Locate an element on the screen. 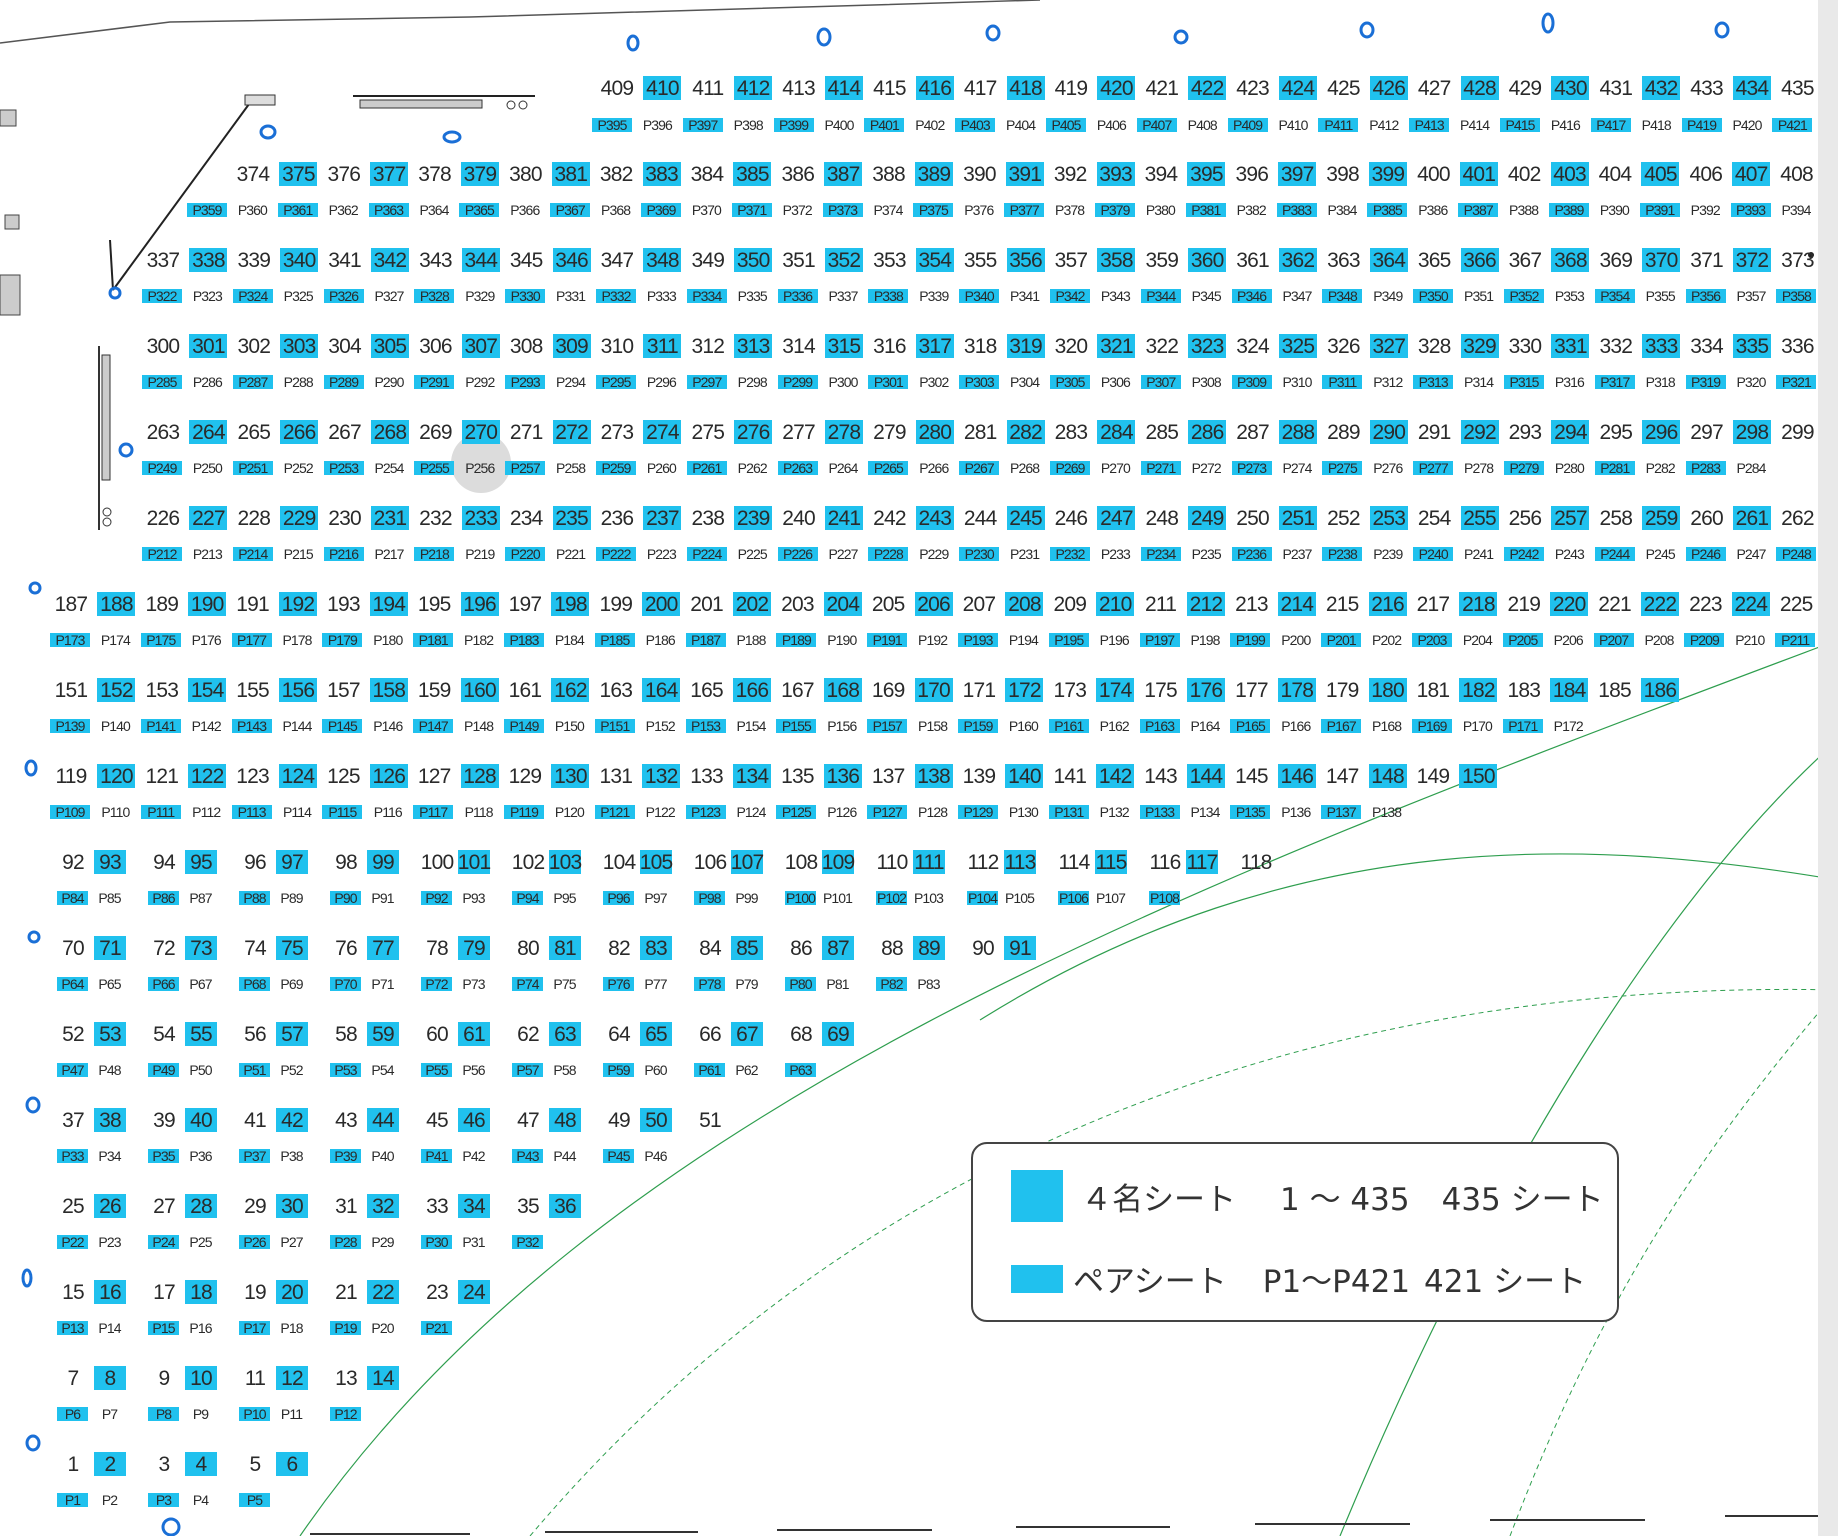  four-seat: 304 is located at coordinates (344, 346).